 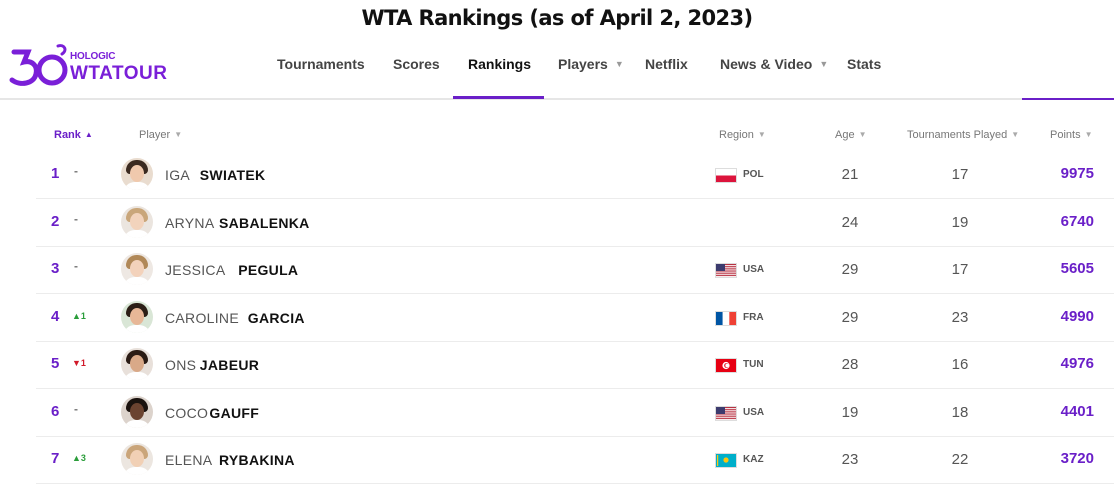 What do you see at coordinates (257, 460) in the screenshot?
I see `player-last-name: RYBAKINA` at bounding box center [257, 460].